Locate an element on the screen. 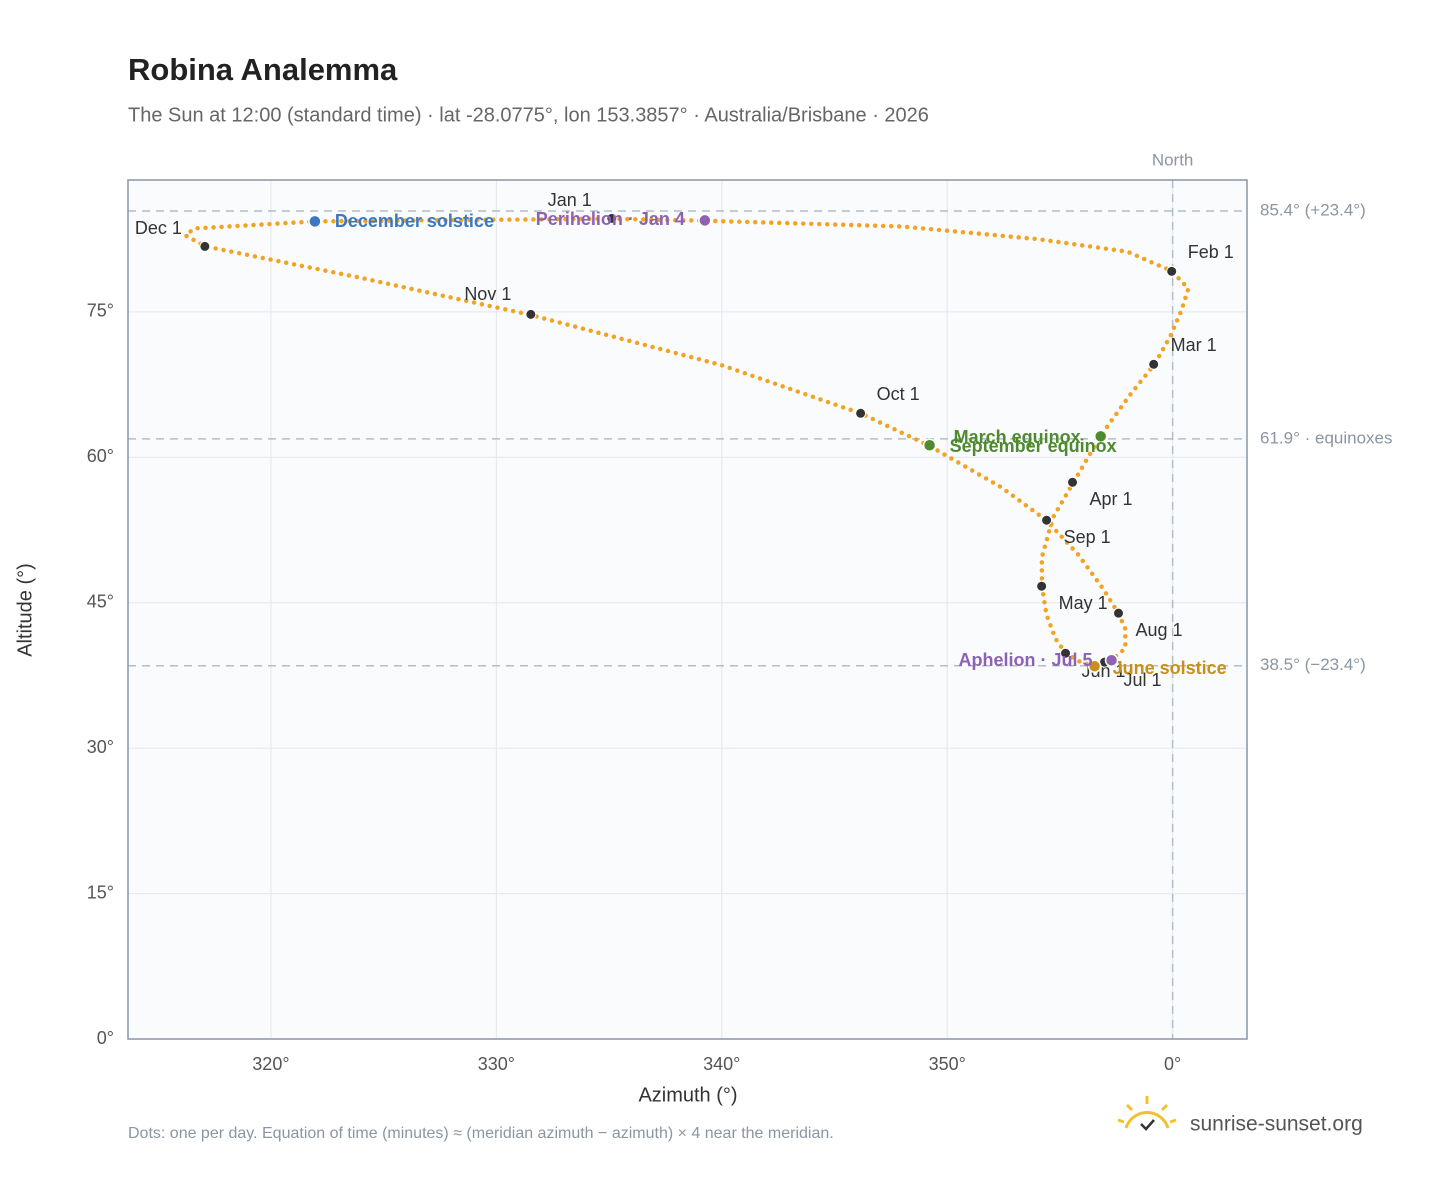 The width and height of the screenshot is (1448, 1188). event-label: September equinox is located at coordinates (1033, 446).